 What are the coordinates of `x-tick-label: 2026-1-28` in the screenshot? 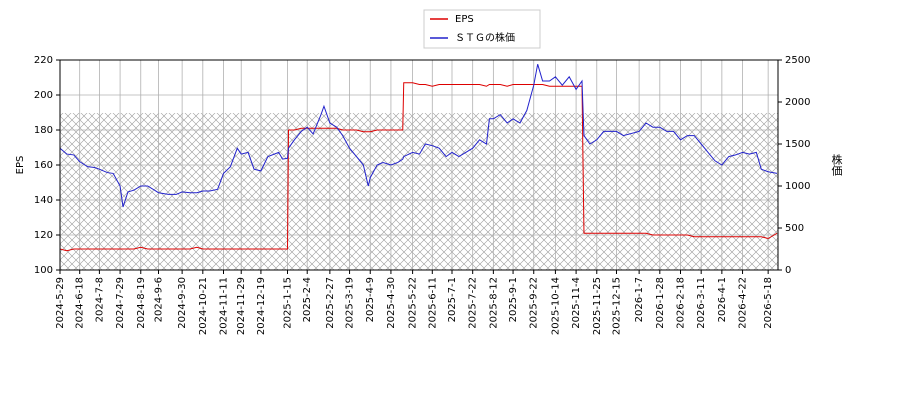 It's located at (660, 303).